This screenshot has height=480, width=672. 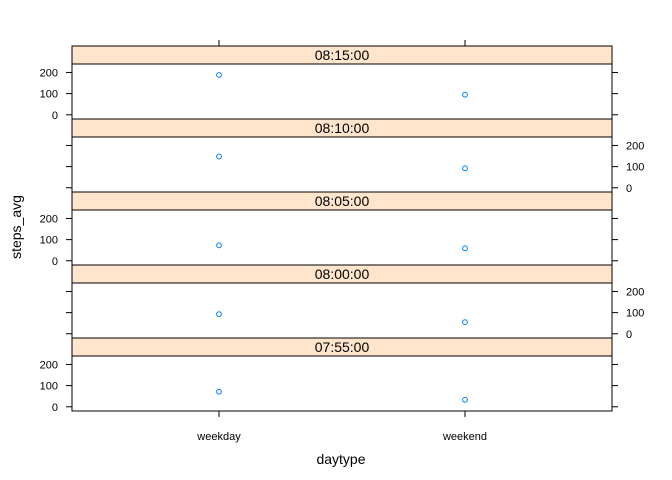 What do you see at coordinates (342, 201) in the screenshot?
I see `strip-label: 08:05:00` at bounding box center [342, 201].